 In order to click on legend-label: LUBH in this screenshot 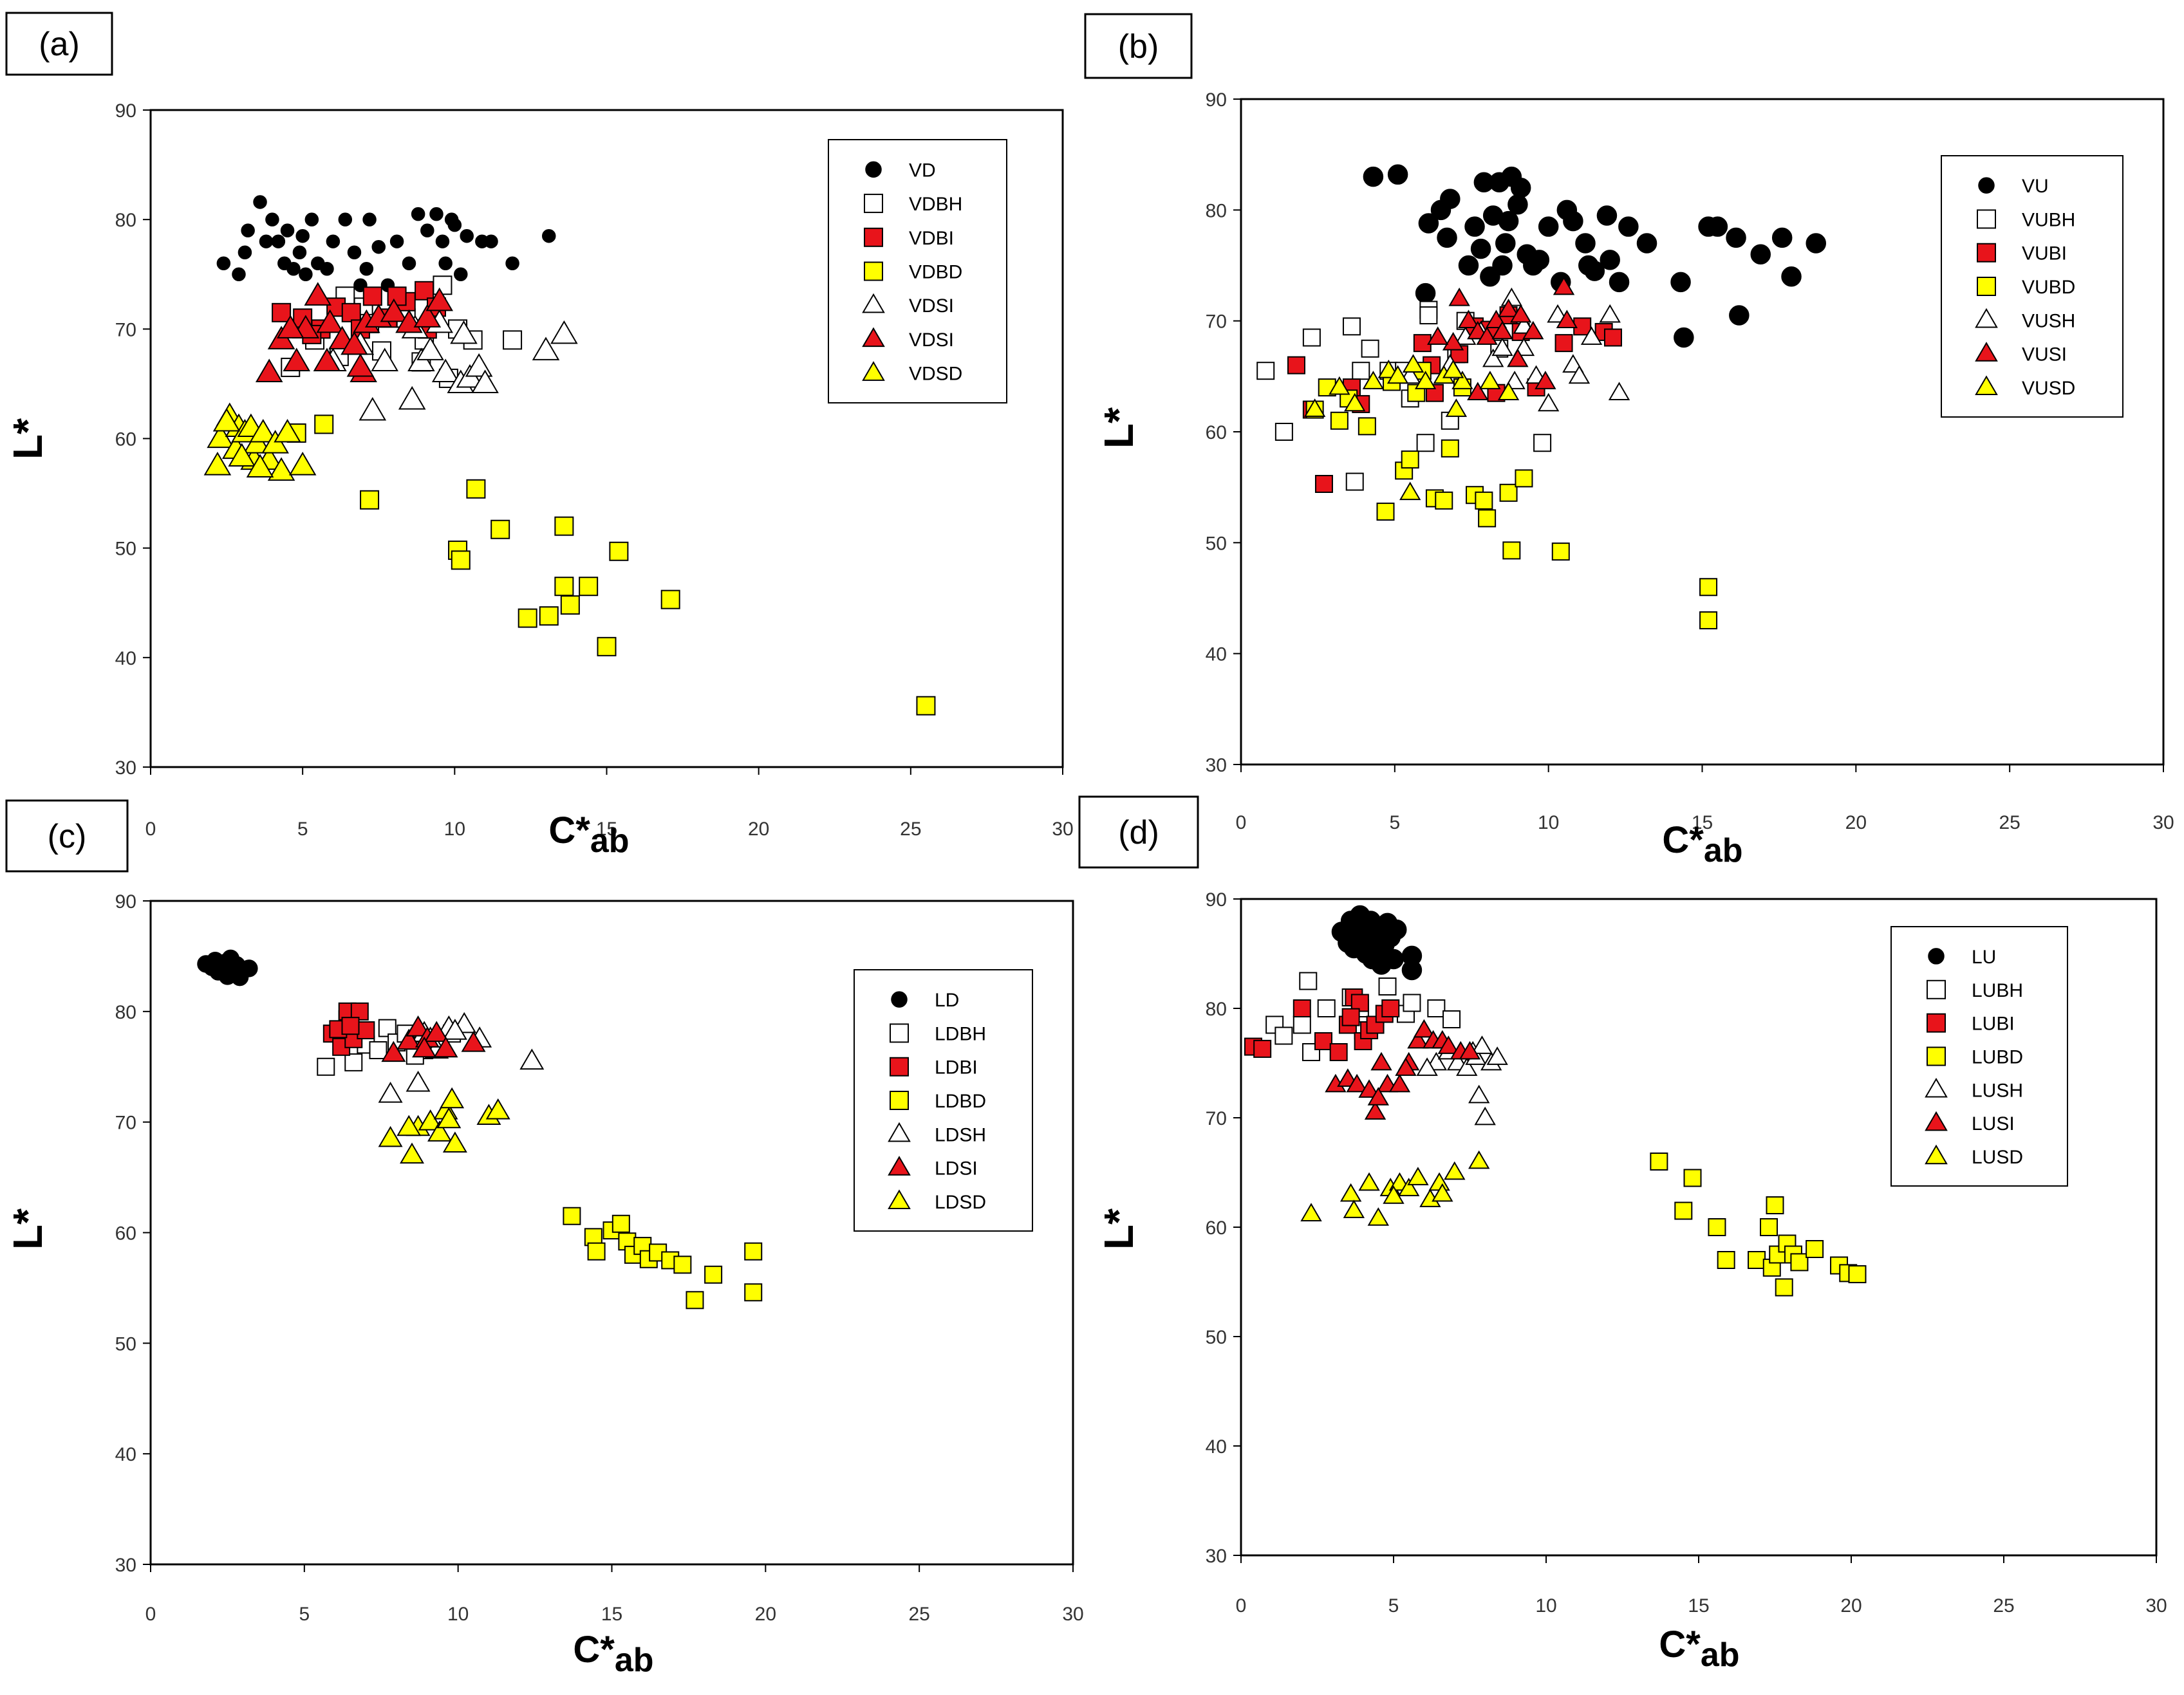, I will do `click(1997, 990)`.